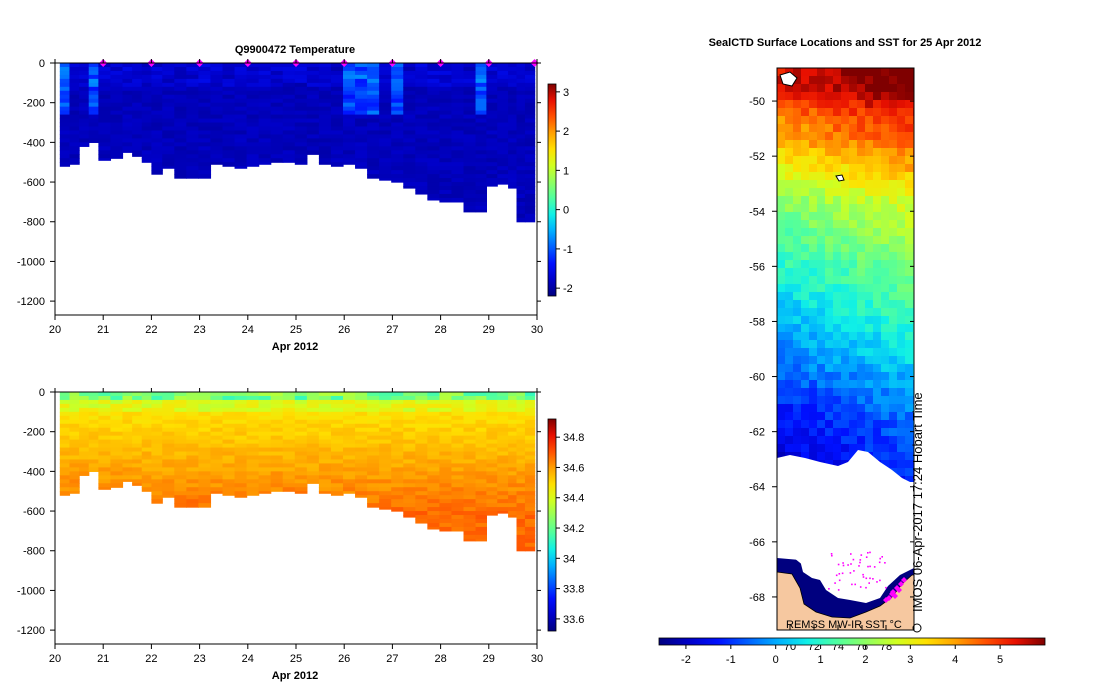 The image size is (1099, 700). Describe the element at coordinates (757, 598) in the screenshot. I see `map-y-tick-label: -68` at that location.